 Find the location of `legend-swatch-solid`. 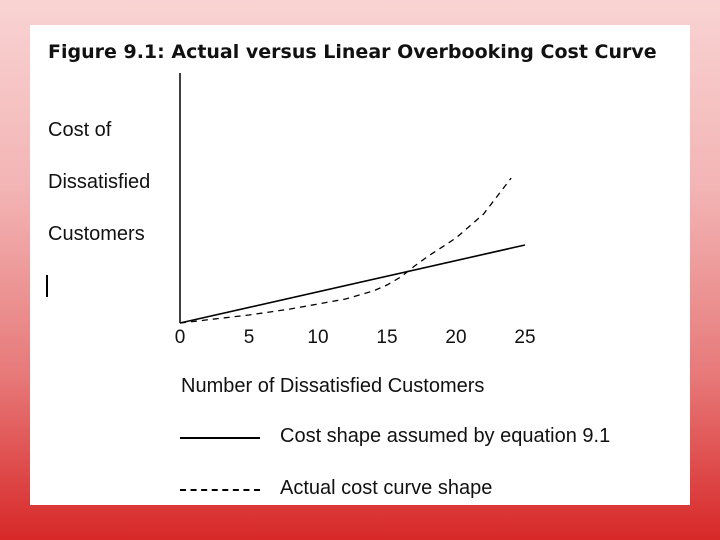

legend-swatch-solid is located at coordinates (220, 438).